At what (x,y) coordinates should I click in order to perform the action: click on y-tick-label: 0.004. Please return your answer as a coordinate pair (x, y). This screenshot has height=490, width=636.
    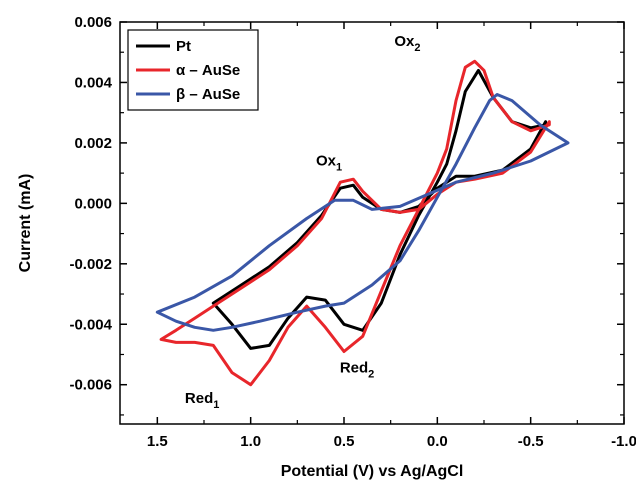
    Looking at the image, I should click on (93, 82).